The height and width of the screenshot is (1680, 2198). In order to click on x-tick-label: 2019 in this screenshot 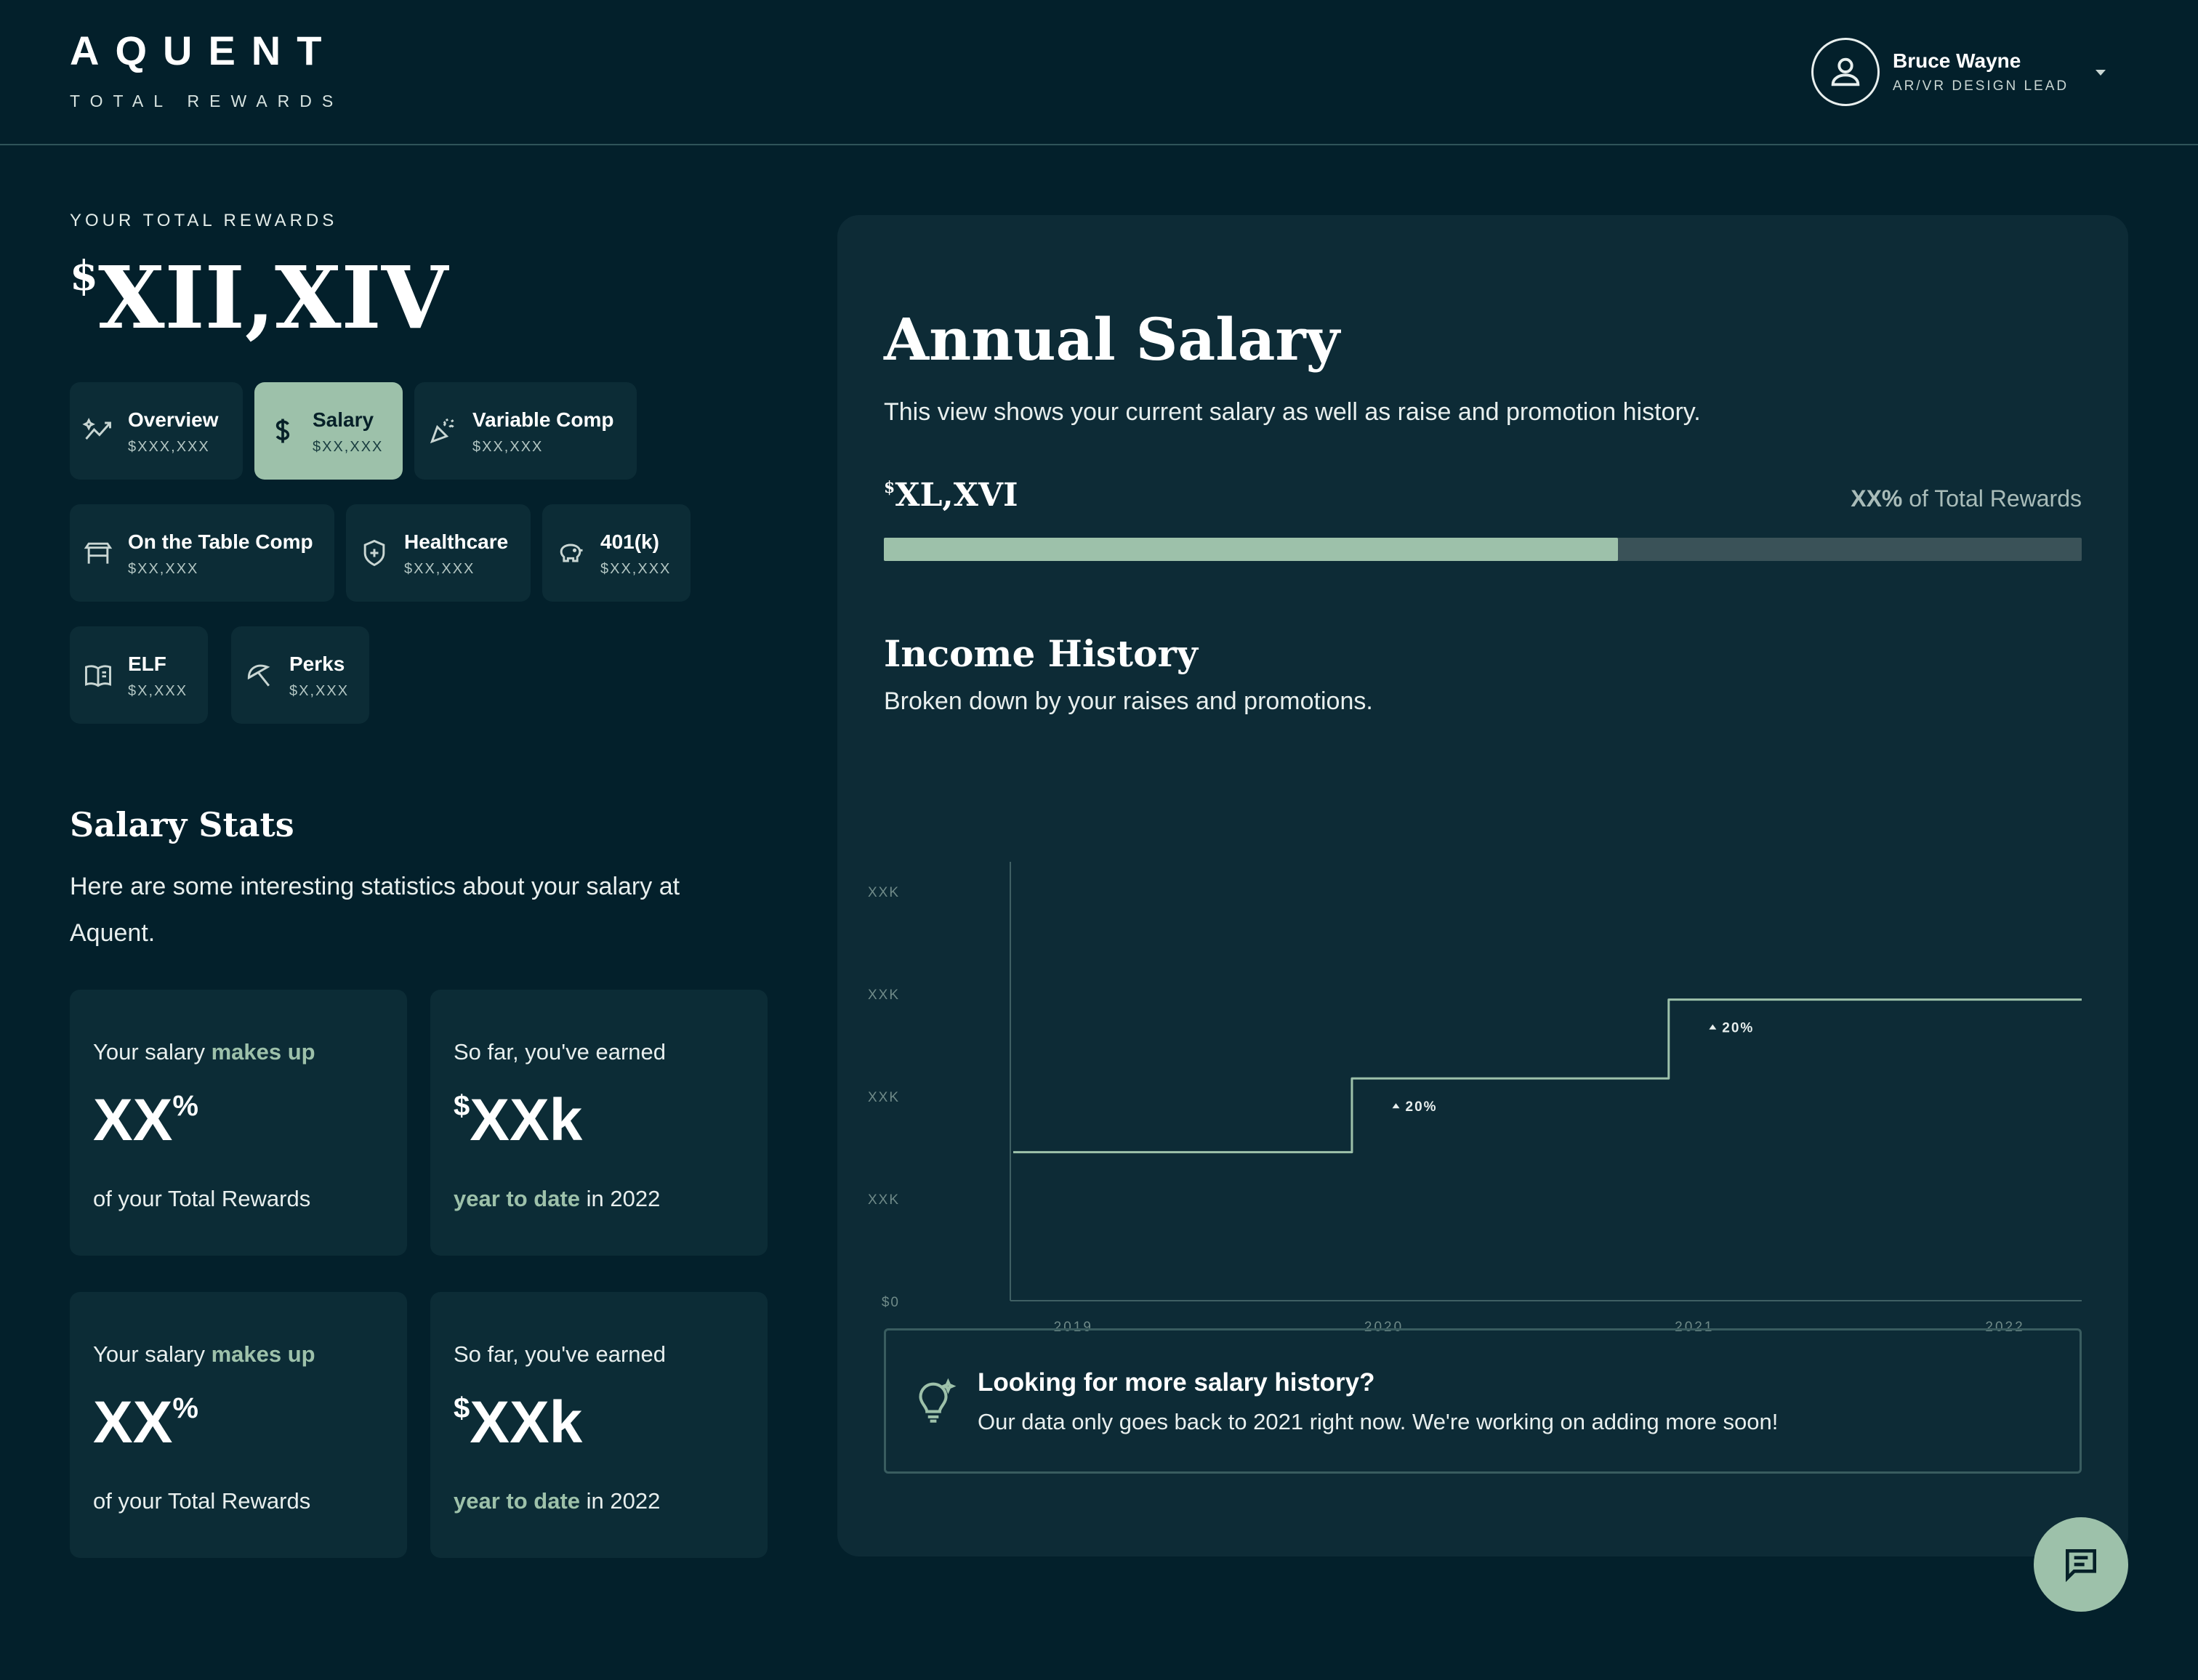, I will do `click(1073, 1327)`.